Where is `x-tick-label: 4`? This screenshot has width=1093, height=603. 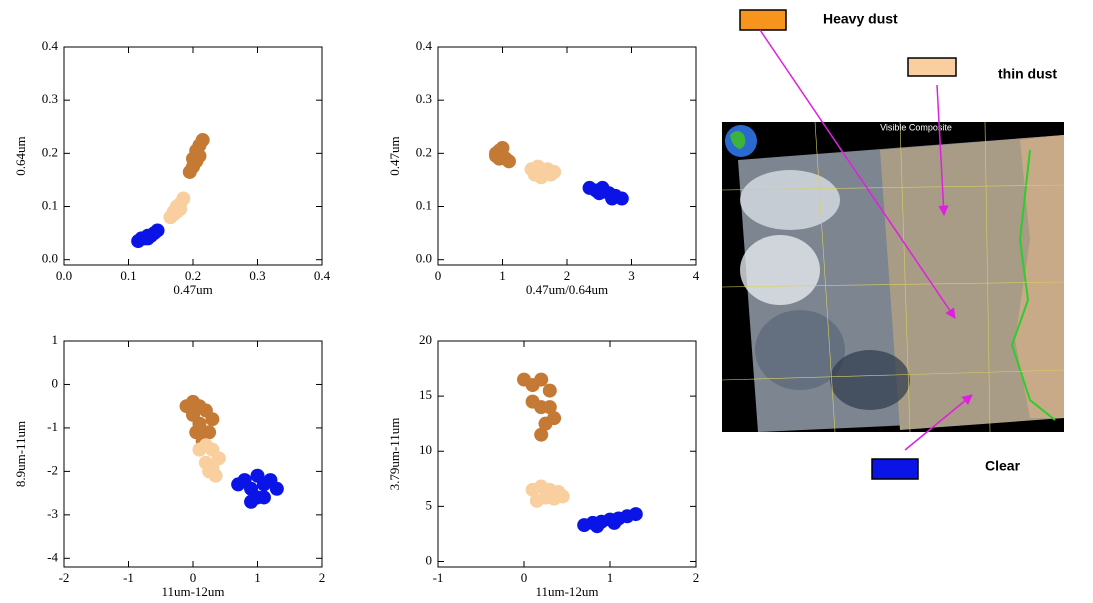 x-tick-label: 4 is located at coordinates (696, 275).